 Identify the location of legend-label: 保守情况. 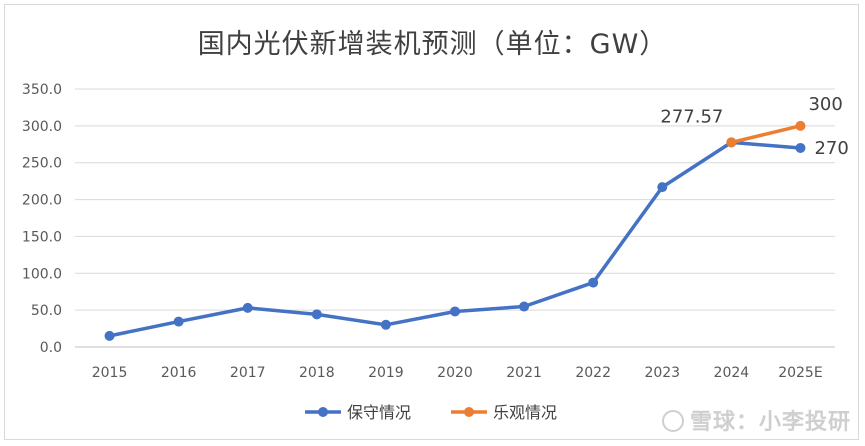
(379, 412).